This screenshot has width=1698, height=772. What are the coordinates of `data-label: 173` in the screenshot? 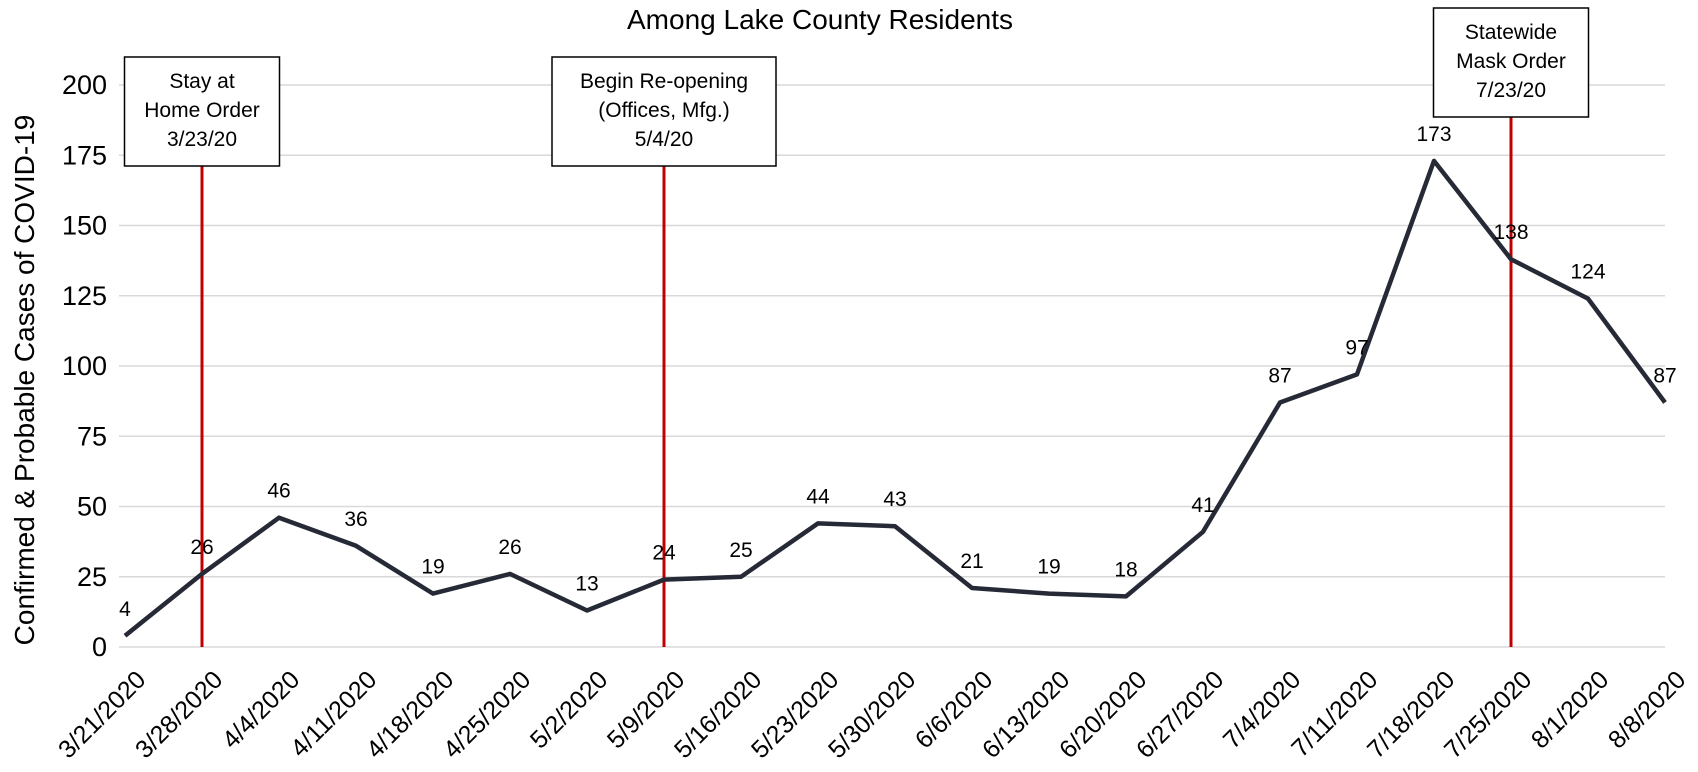 It's located at (1433, 134).